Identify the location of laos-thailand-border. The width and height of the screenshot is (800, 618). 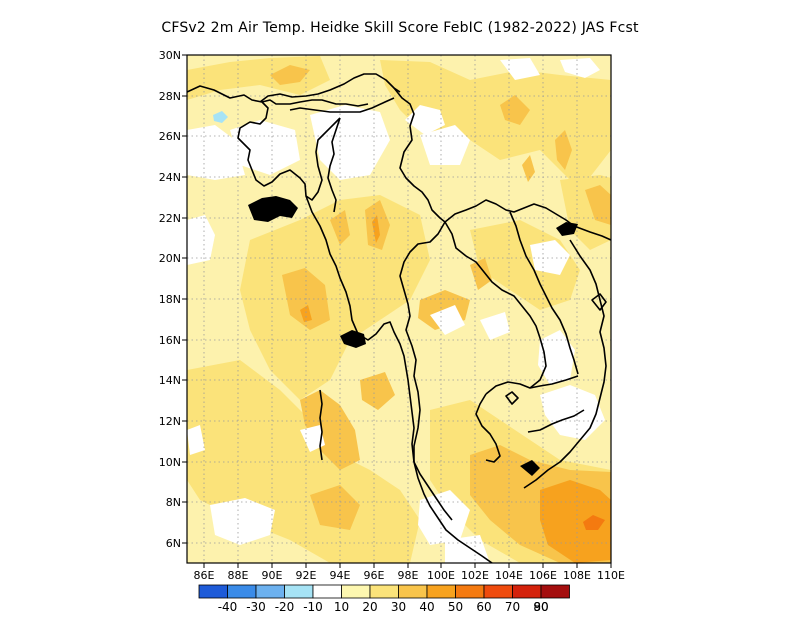
(495, 305).